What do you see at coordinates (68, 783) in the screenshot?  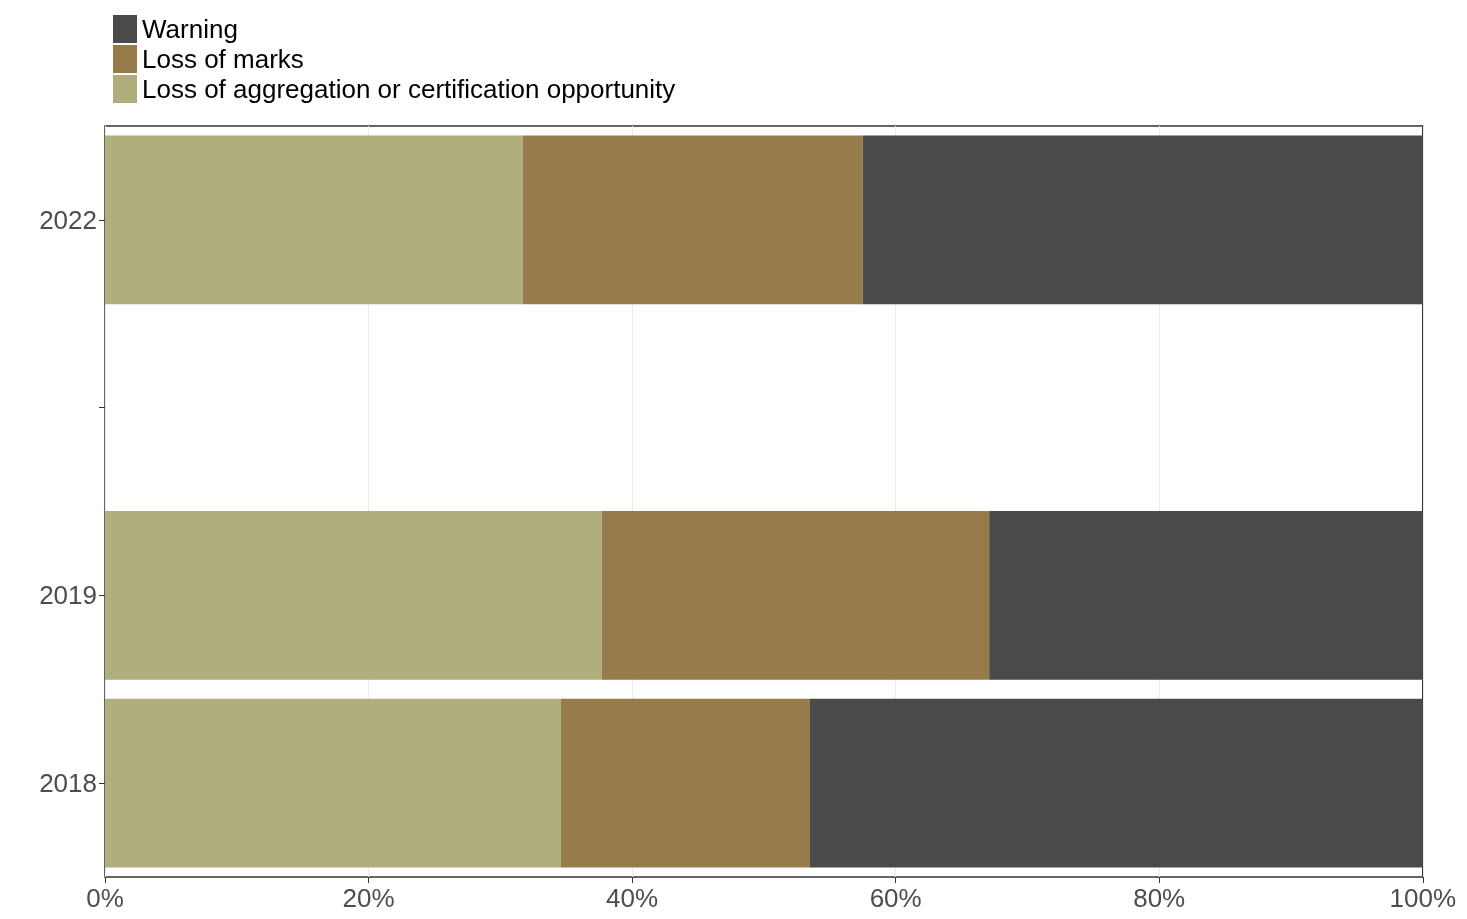 I see `y-tick-label: 2018` at bounding box center [68, 783].